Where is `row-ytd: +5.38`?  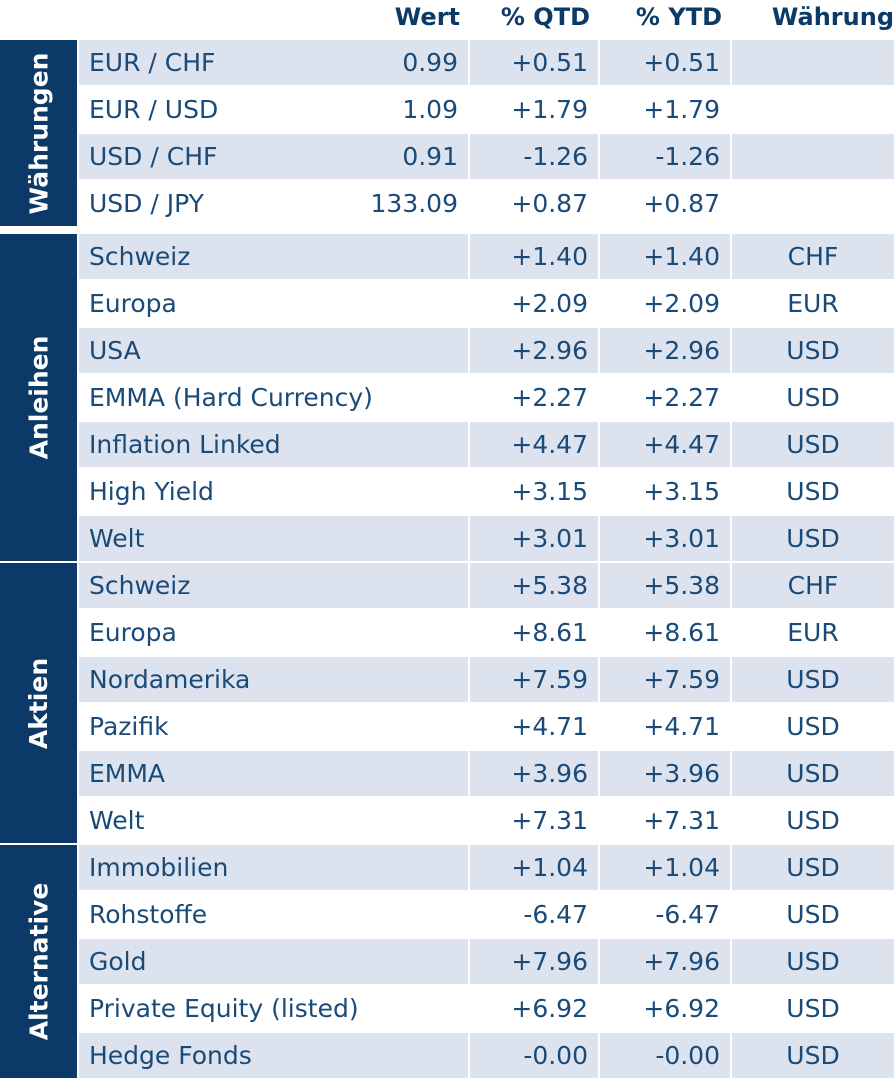 row-ytd: +5.38 is located at coordinates (665, 585).